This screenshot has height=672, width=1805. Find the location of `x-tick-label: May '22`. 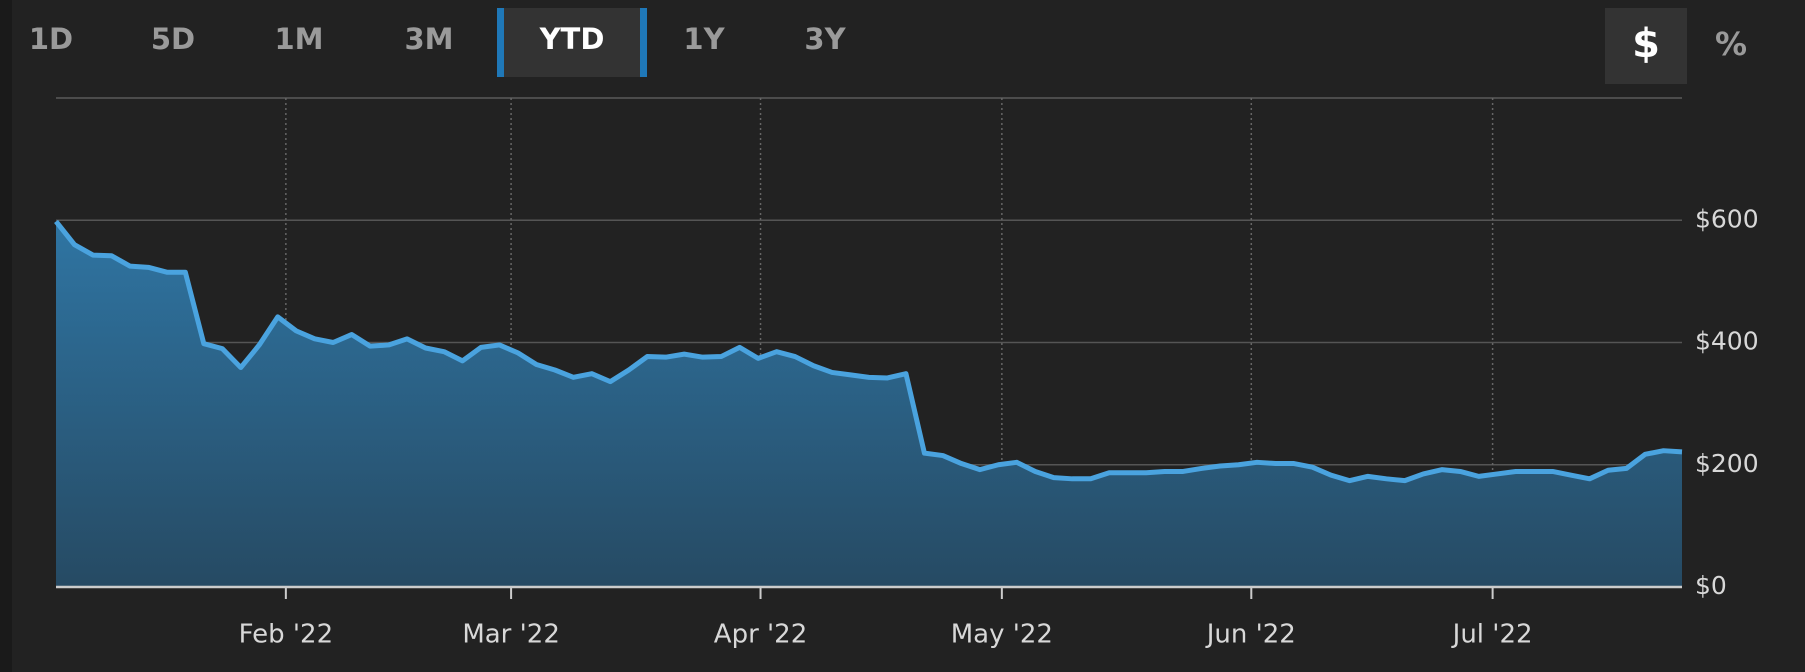

x-tick-label: May '22 is located at coordinates (1002, 635).